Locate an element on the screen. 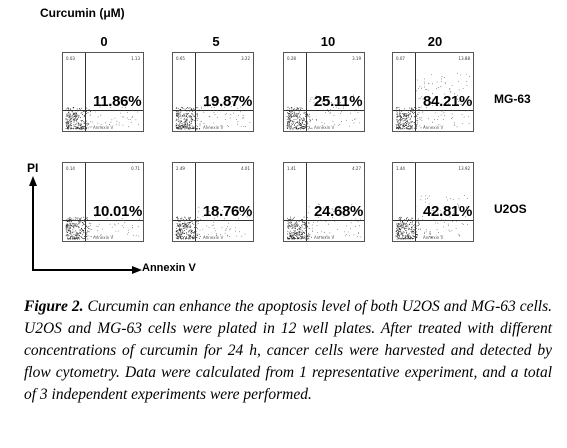 Image resolution: width=567 pixels, height=448 pixels. quadrant-ll-value: 89.85 is located at coordinates (72, 225).